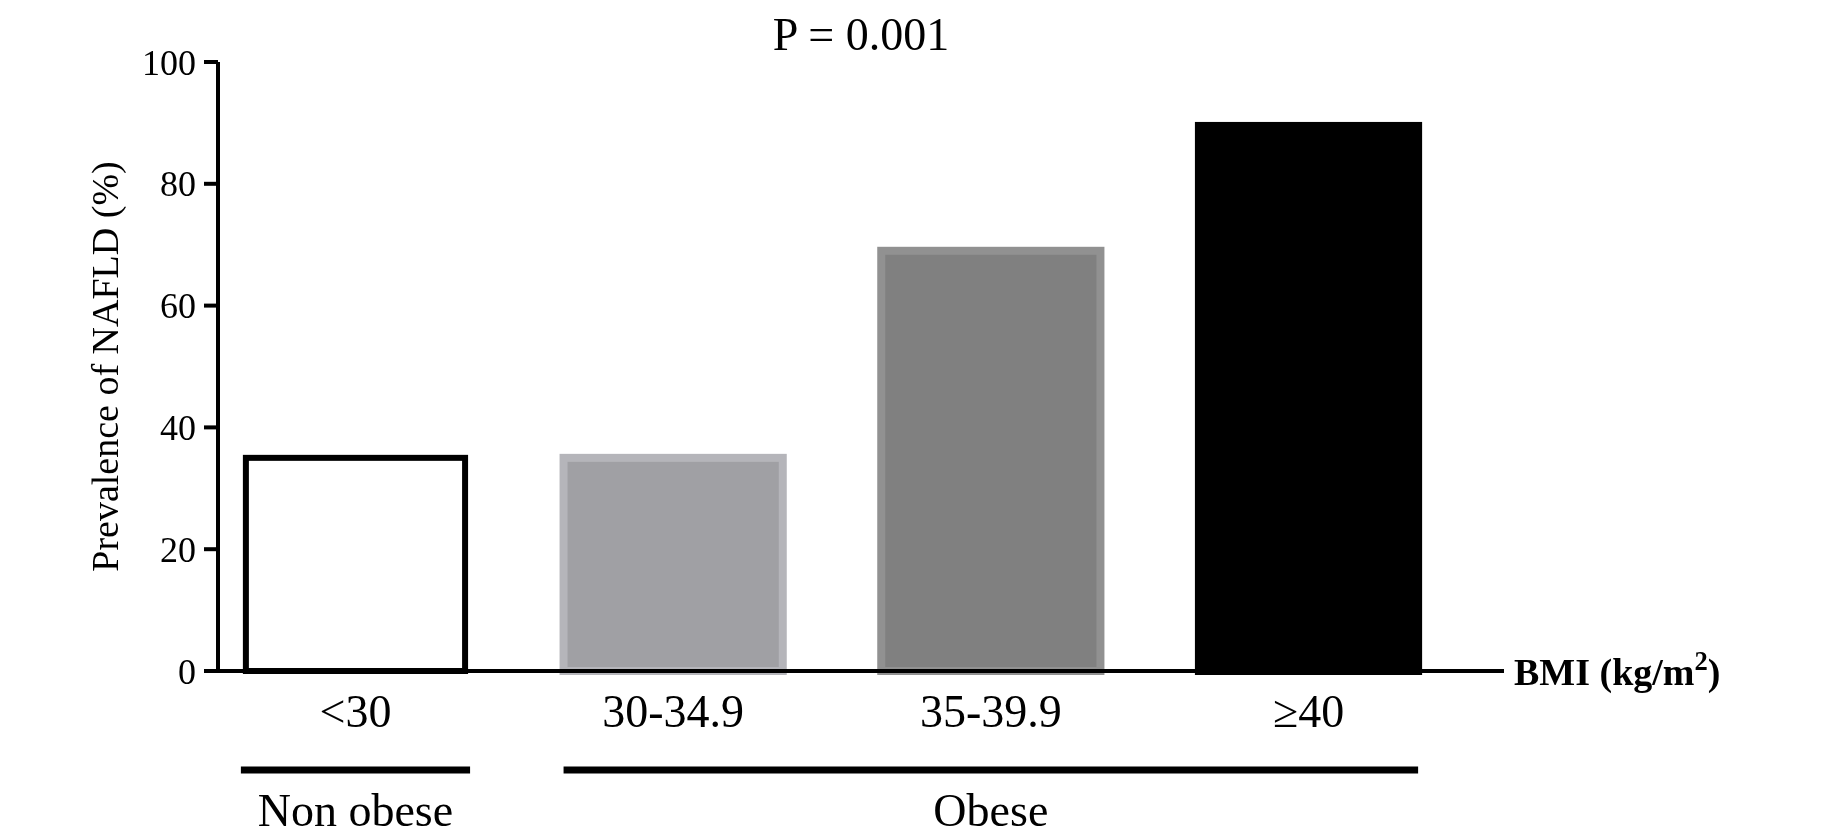 This screenshot has height=838, width=1828. What do you see at coordinates (178, 428) in the screenshot?
I see `y-tick-label: 40` at bounding box center [178, 428].